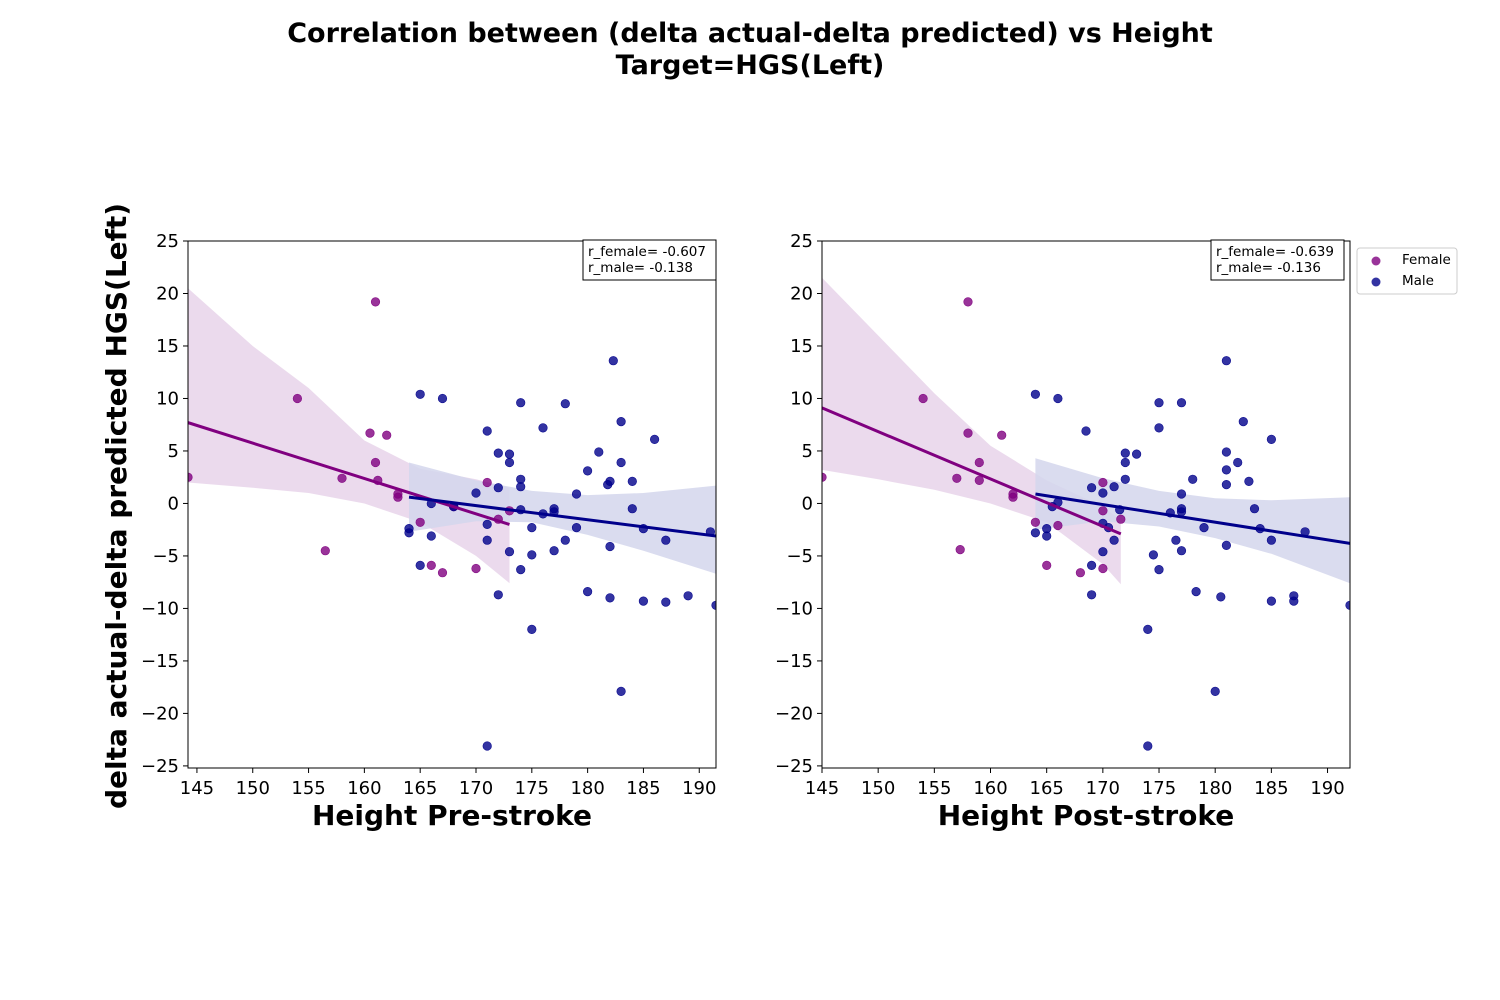 This screenshot has height=1000, width=1500. I want to click on legend-marker-female, so click(1376, 261).